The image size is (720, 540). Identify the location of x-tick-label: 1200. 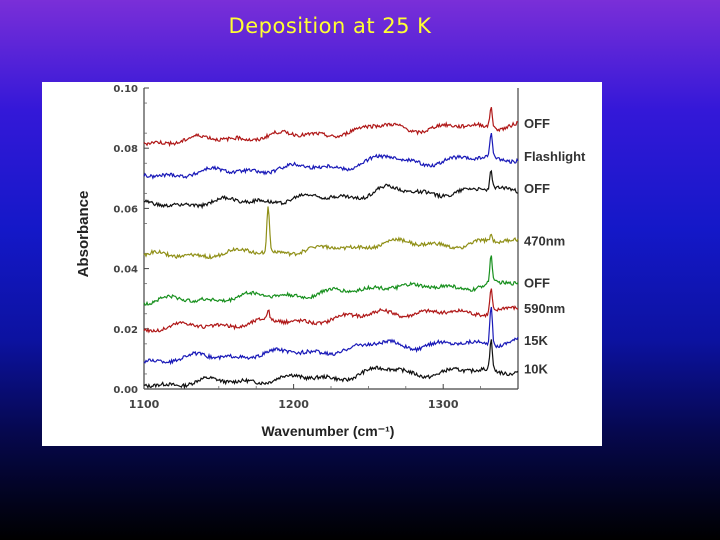
(293, 404).